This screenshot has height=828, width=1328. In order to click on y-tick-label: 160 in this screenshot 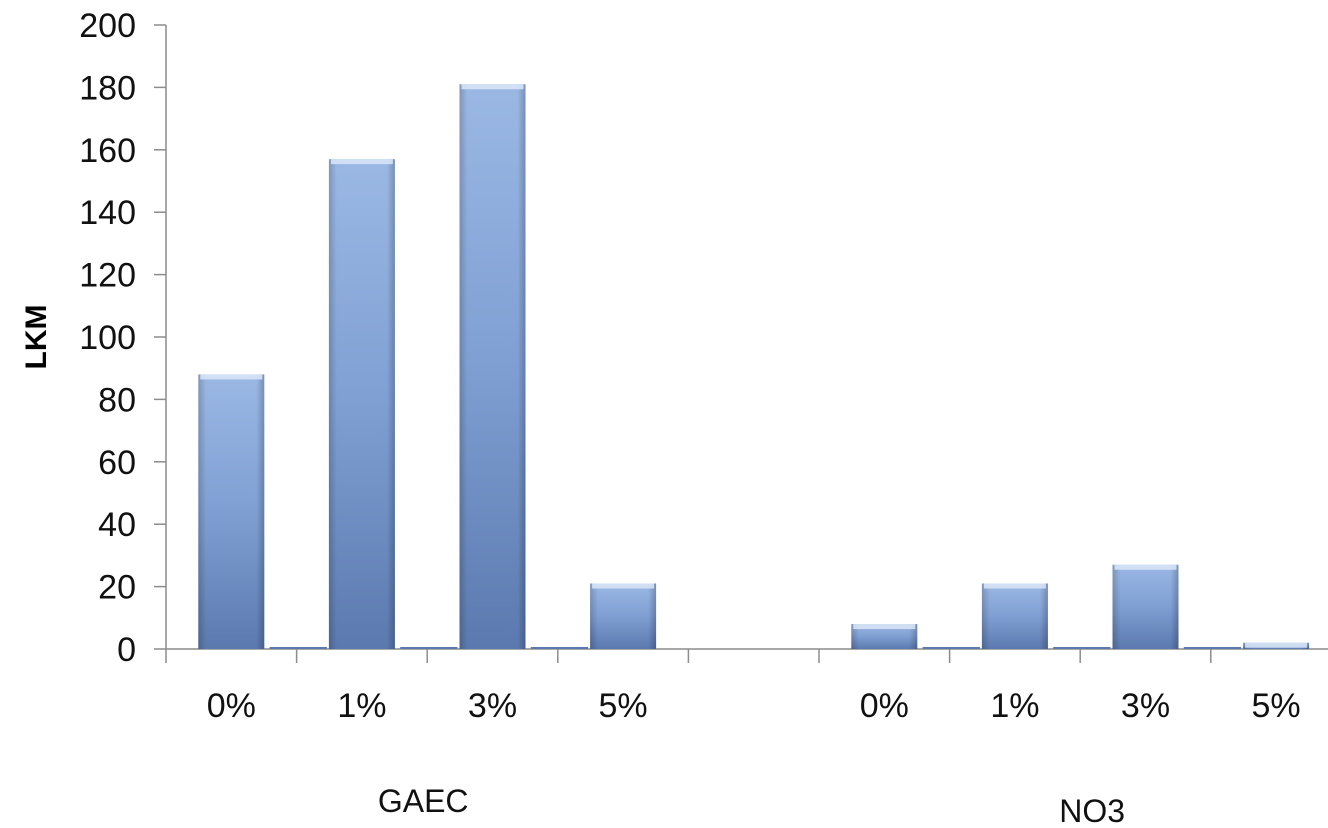, I will do `click(107, 151)`.